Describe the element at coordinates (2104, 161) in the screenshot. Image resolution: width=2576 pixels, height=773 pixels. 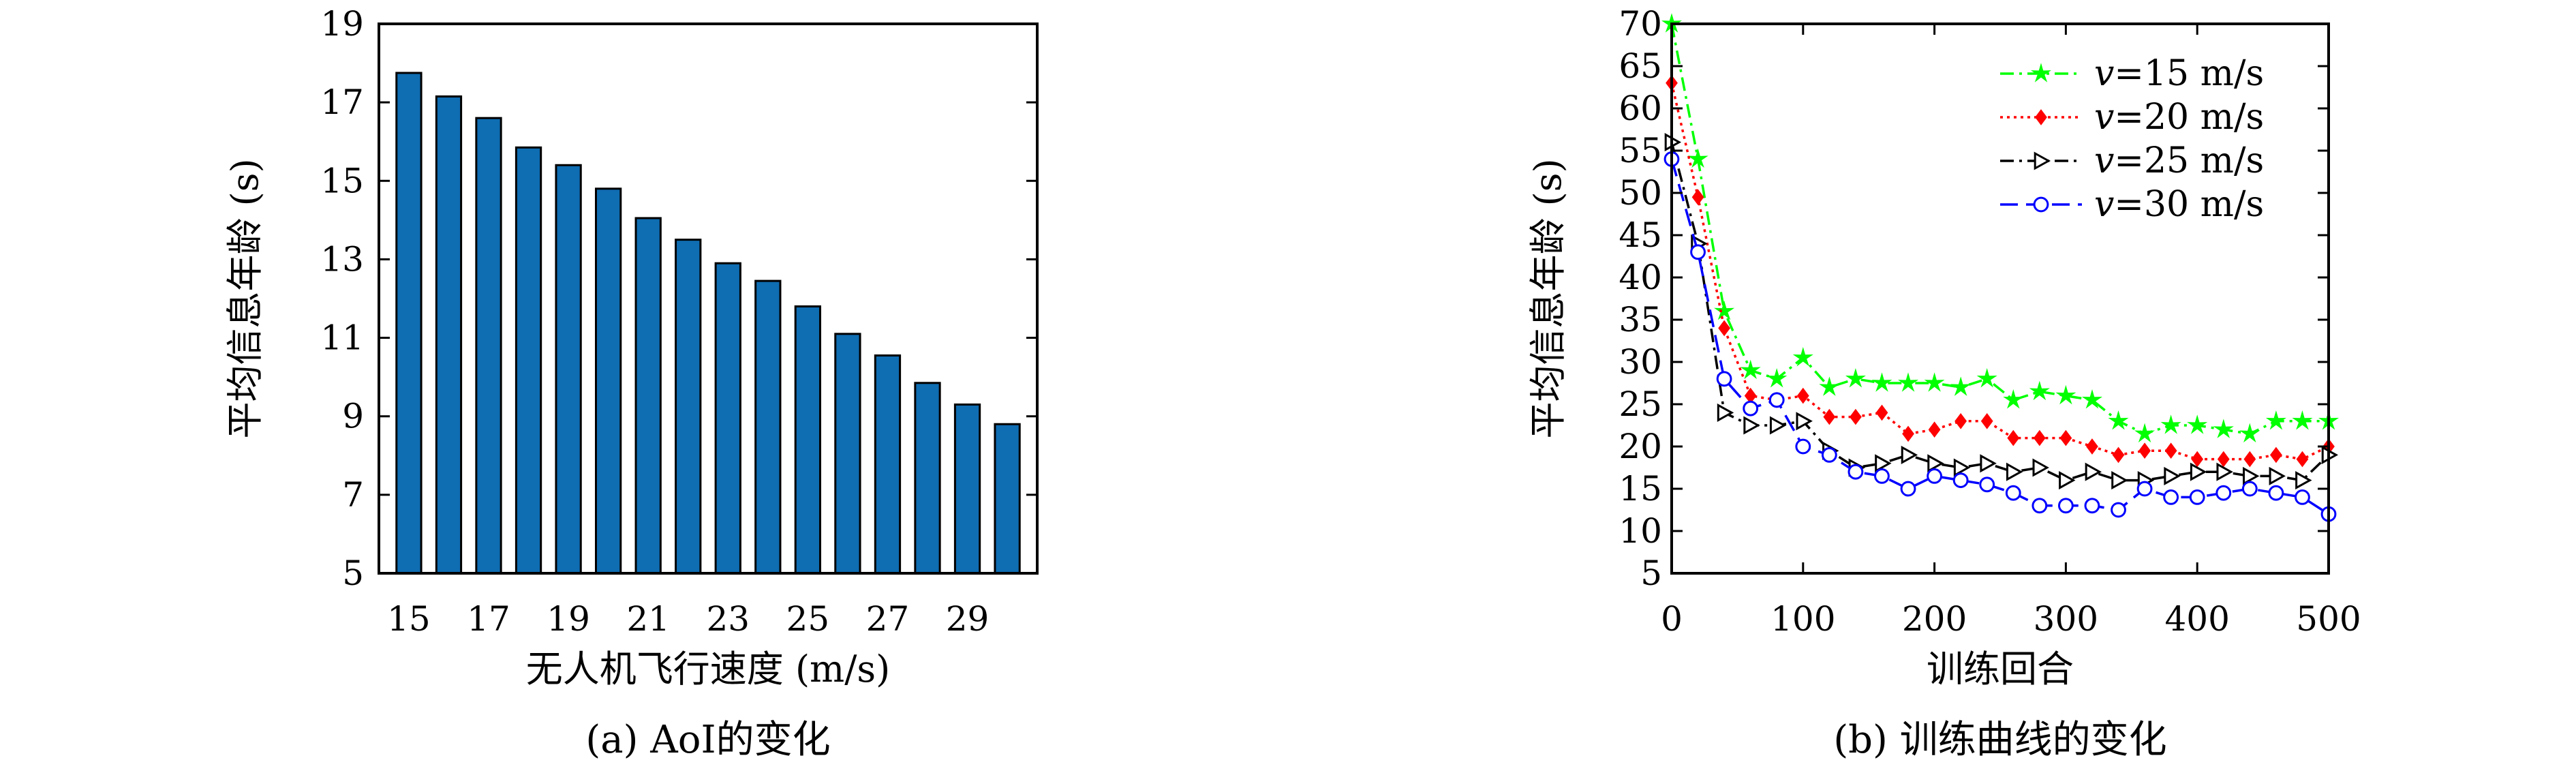
I see `legend-var-3: v` at that location.